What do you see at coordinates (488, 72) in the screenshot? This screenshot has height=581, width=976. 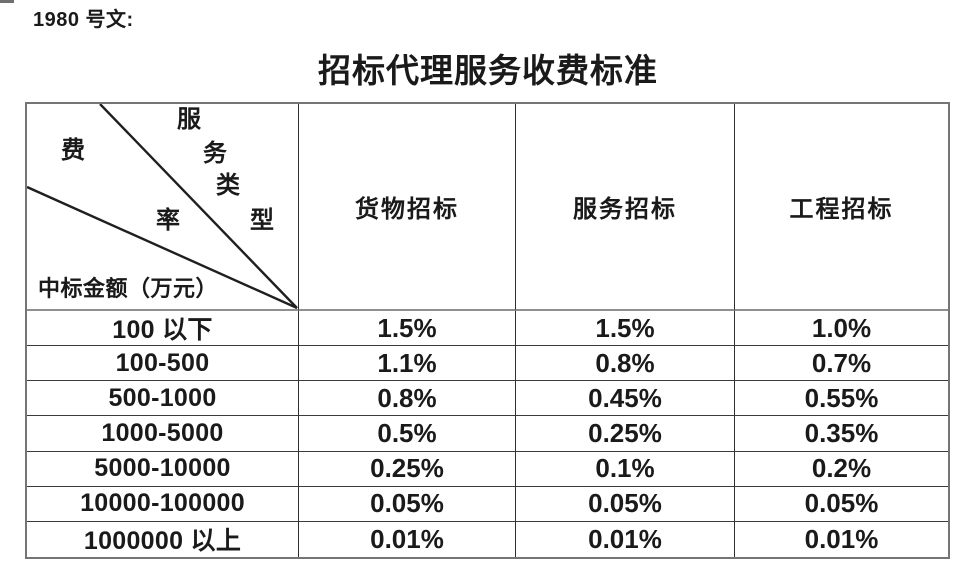 I see `page-title: 招标代理服务收费标准` at bounding box center [488, 72].